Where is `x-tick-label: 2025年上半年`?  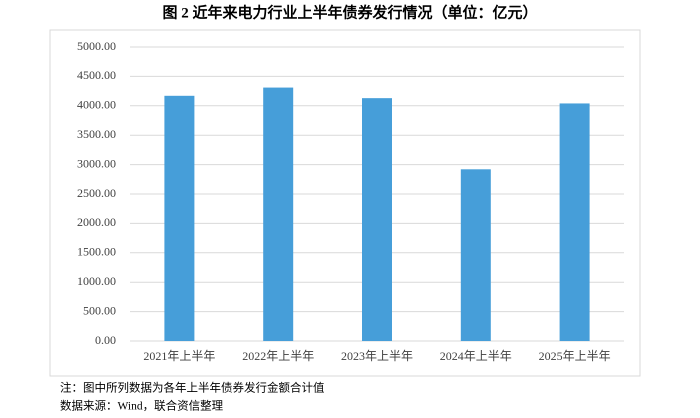 x-tick-label: 2025年上半年 is located at coordinates (575, 356).